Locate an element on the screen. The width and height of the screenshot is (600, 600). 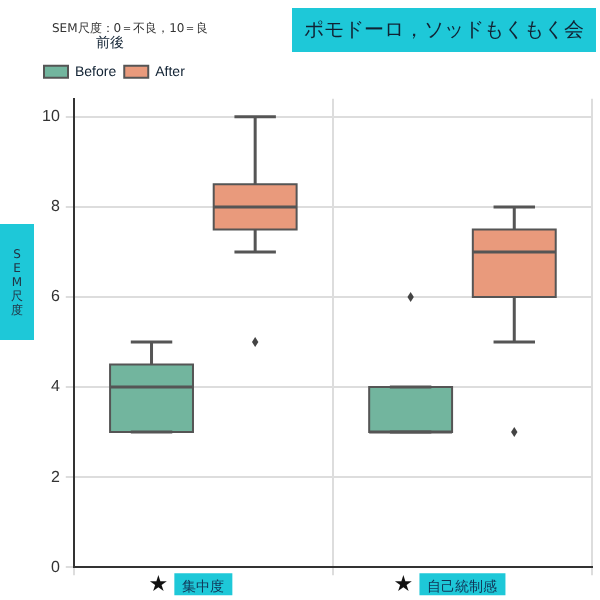
y-tick-label: 6 is located at coordinates (55, 296).